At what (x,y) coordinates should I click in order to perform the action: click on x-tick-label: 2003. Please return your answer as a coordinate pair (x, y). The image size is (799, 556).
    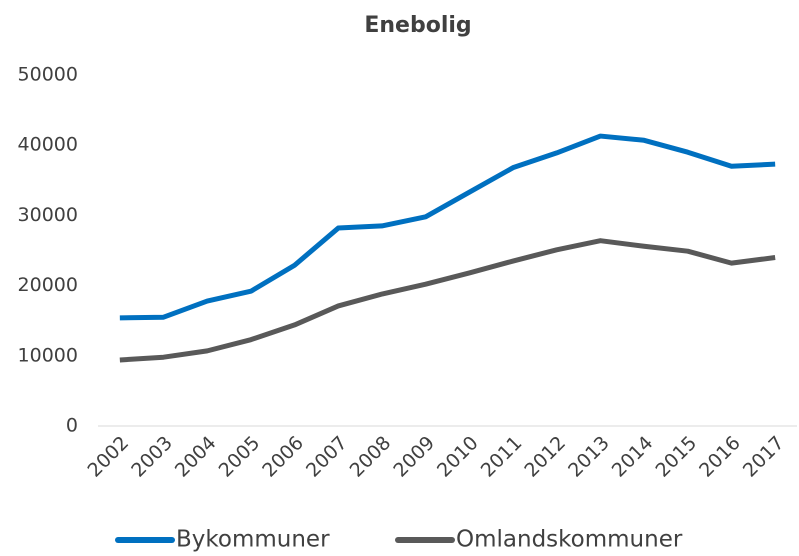
    Looking at the image, I should click on (152, 457).